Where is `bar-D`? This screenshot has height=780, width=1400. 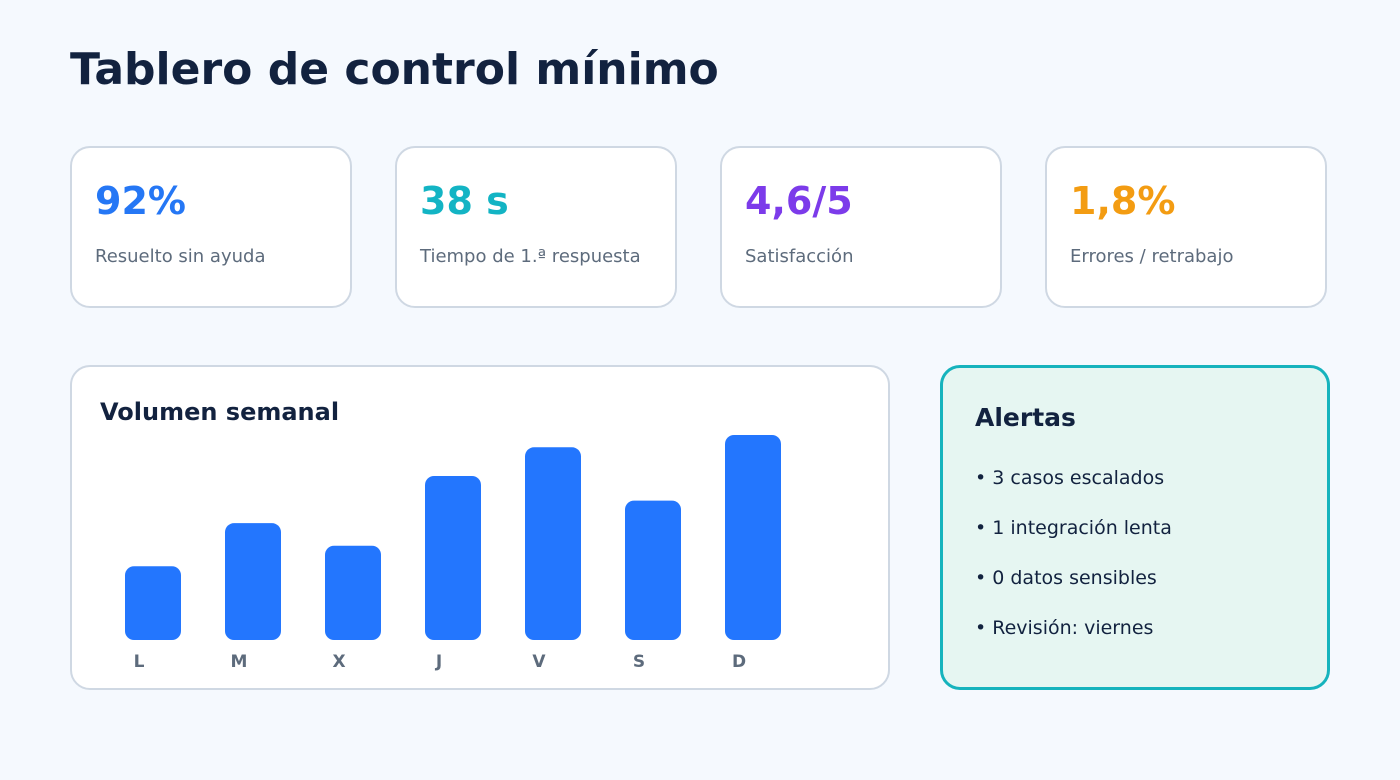
bar-D is located at coordinates (753, 537).